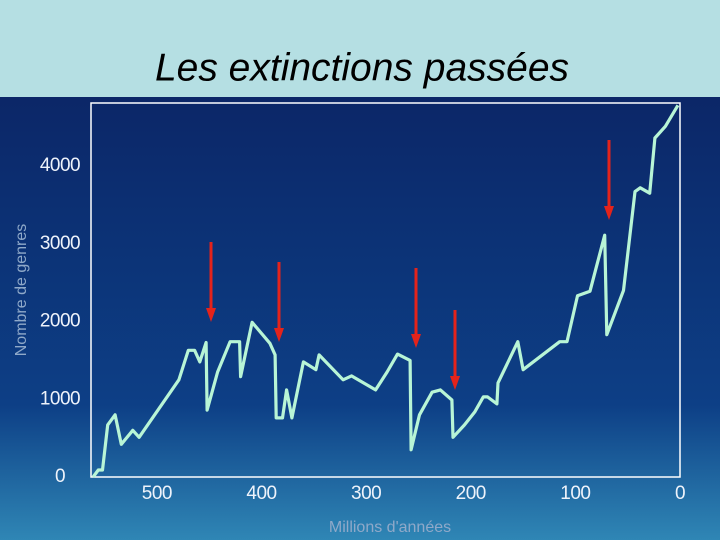  I want to click on x-tick-label: 0, so click(680, 493).